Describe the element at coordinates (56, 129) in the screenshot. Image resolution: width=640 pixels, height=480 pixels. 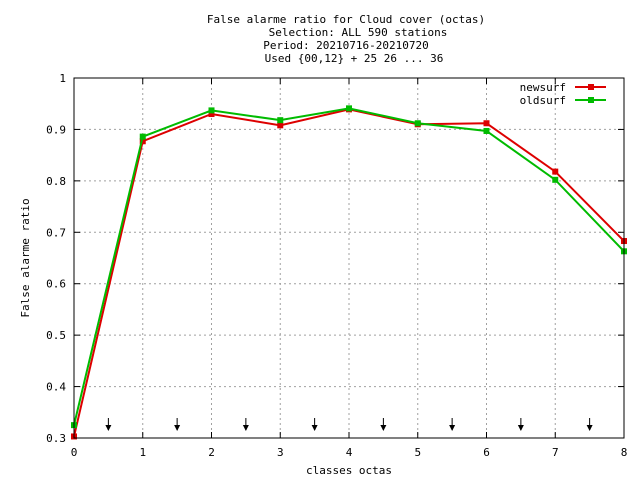
I see `y-tick-label: 0.9` at that location.